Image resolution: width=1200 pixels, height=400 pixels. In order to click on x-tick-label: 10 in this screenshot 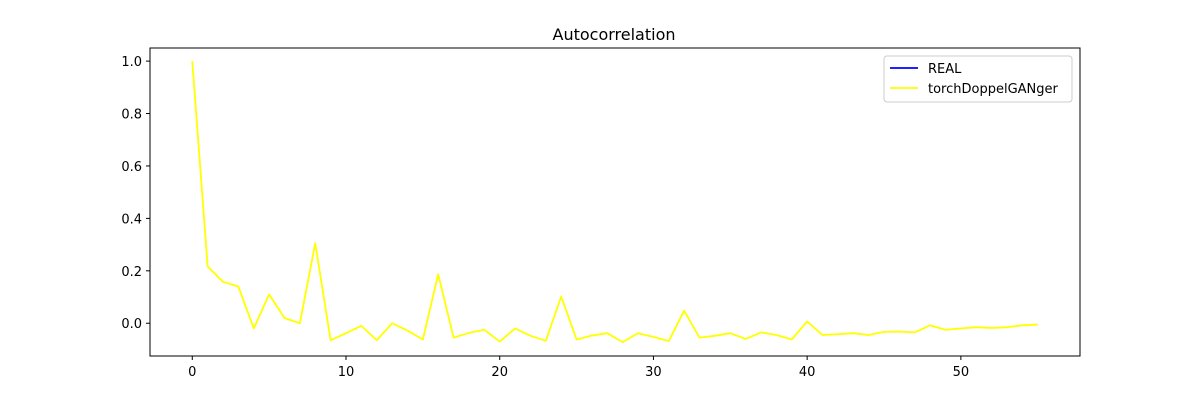, I will do `click(346, 372)`.